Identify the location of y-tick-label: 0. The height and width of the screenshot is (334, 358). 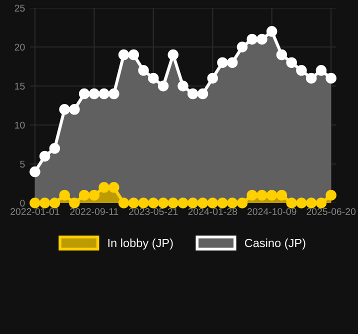
(22, 203).